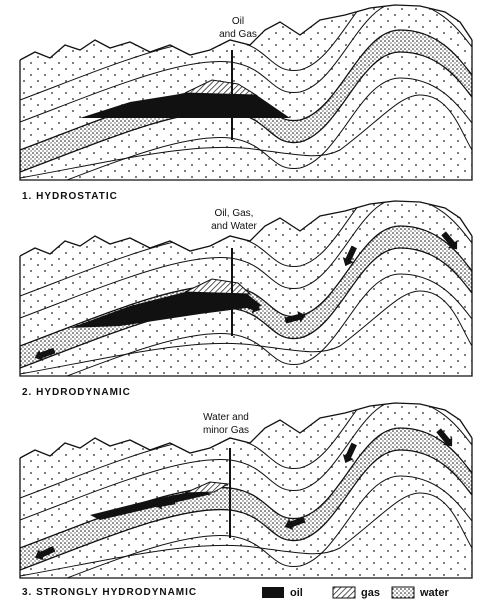 This screenshot has width=488, height=616. I want to click on caption: 2. HYDRODYNAMIC, so click(76, 392).